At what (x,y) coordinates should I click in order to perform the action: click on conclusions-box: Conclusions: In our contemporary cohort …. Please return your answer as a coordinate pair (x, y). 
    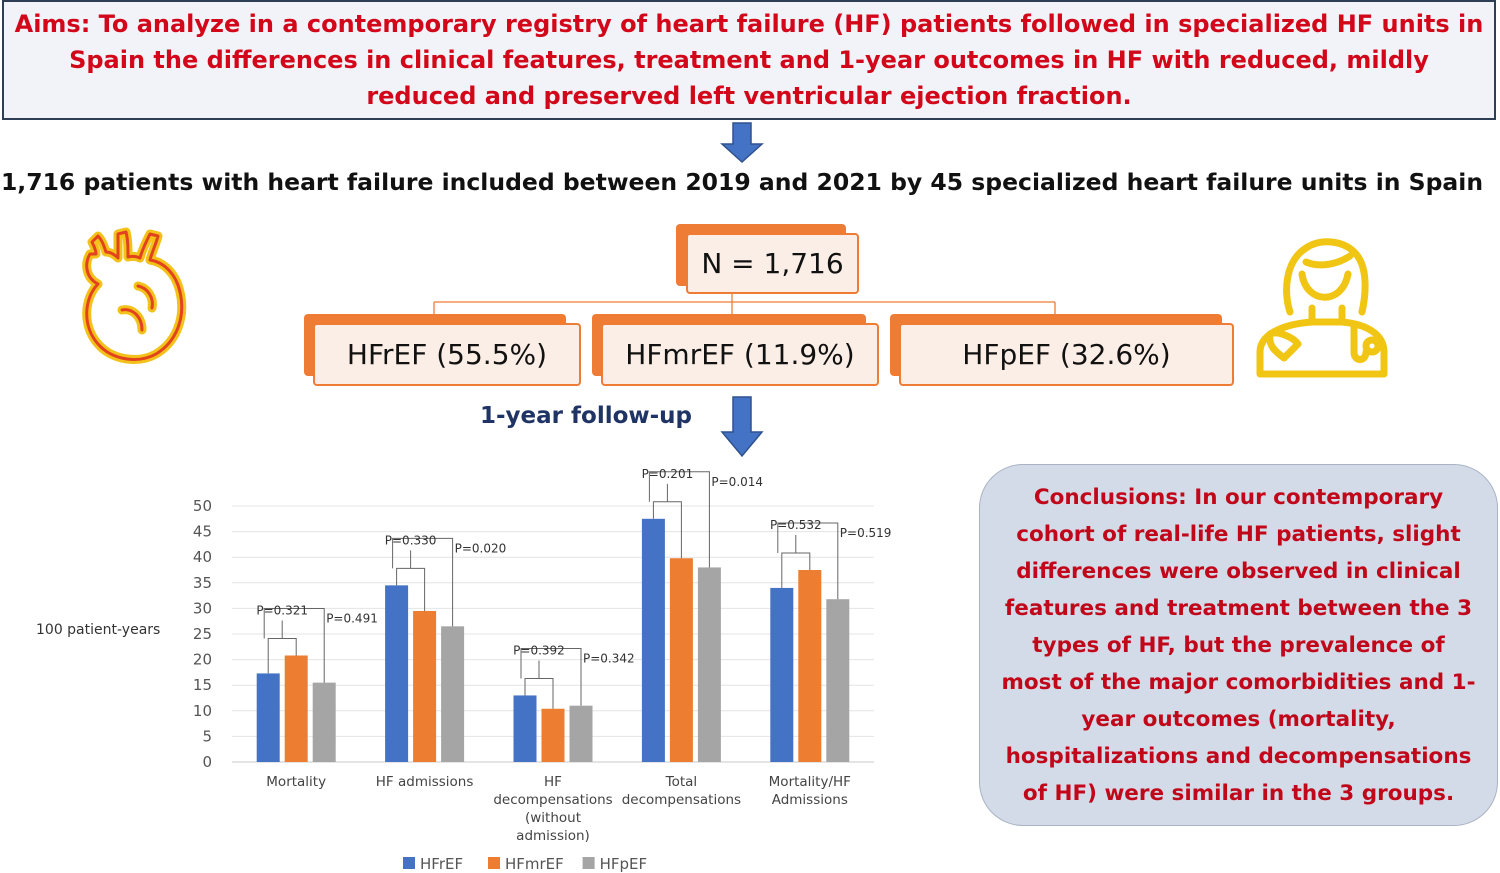
    Looking at the image, I should click on (1238, 645).